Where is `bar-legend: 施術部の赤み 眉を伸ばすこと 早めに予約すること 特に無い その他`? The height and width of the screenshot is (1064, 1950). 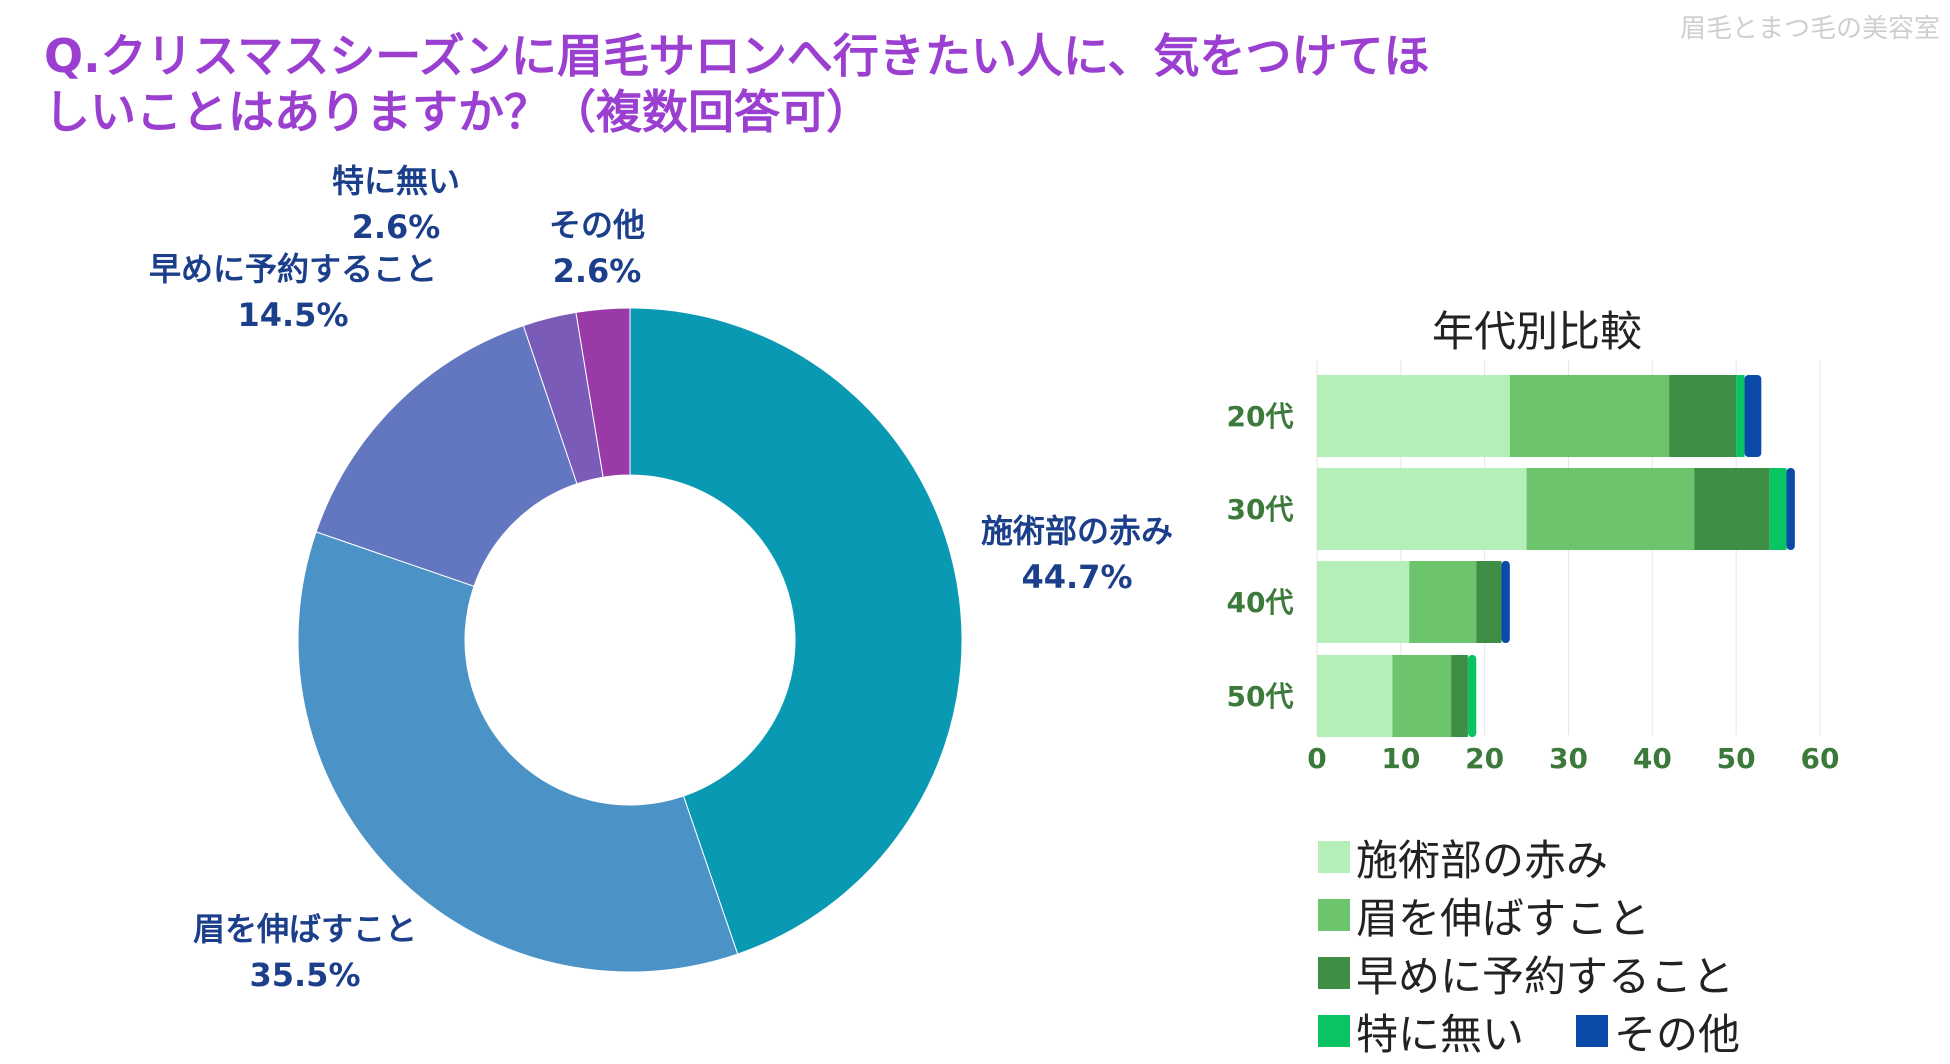
bar-legend: 施術部の赤み 眉を伸ばすこと 早めに予約すること 特に無い その他 is located at coordinates (1628, 944).